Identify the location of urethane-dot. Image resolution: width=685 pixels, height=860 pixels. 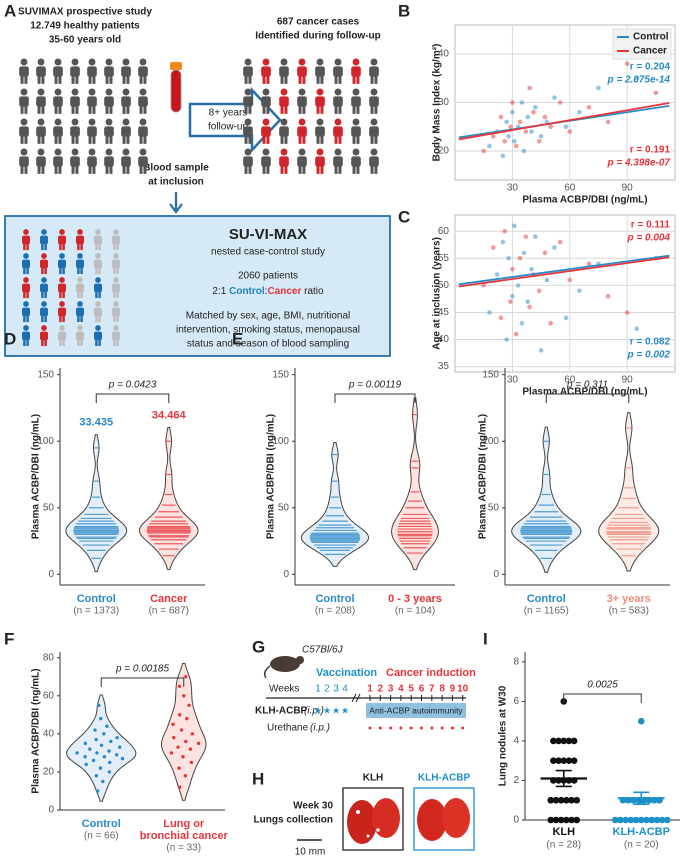
(380, 728).